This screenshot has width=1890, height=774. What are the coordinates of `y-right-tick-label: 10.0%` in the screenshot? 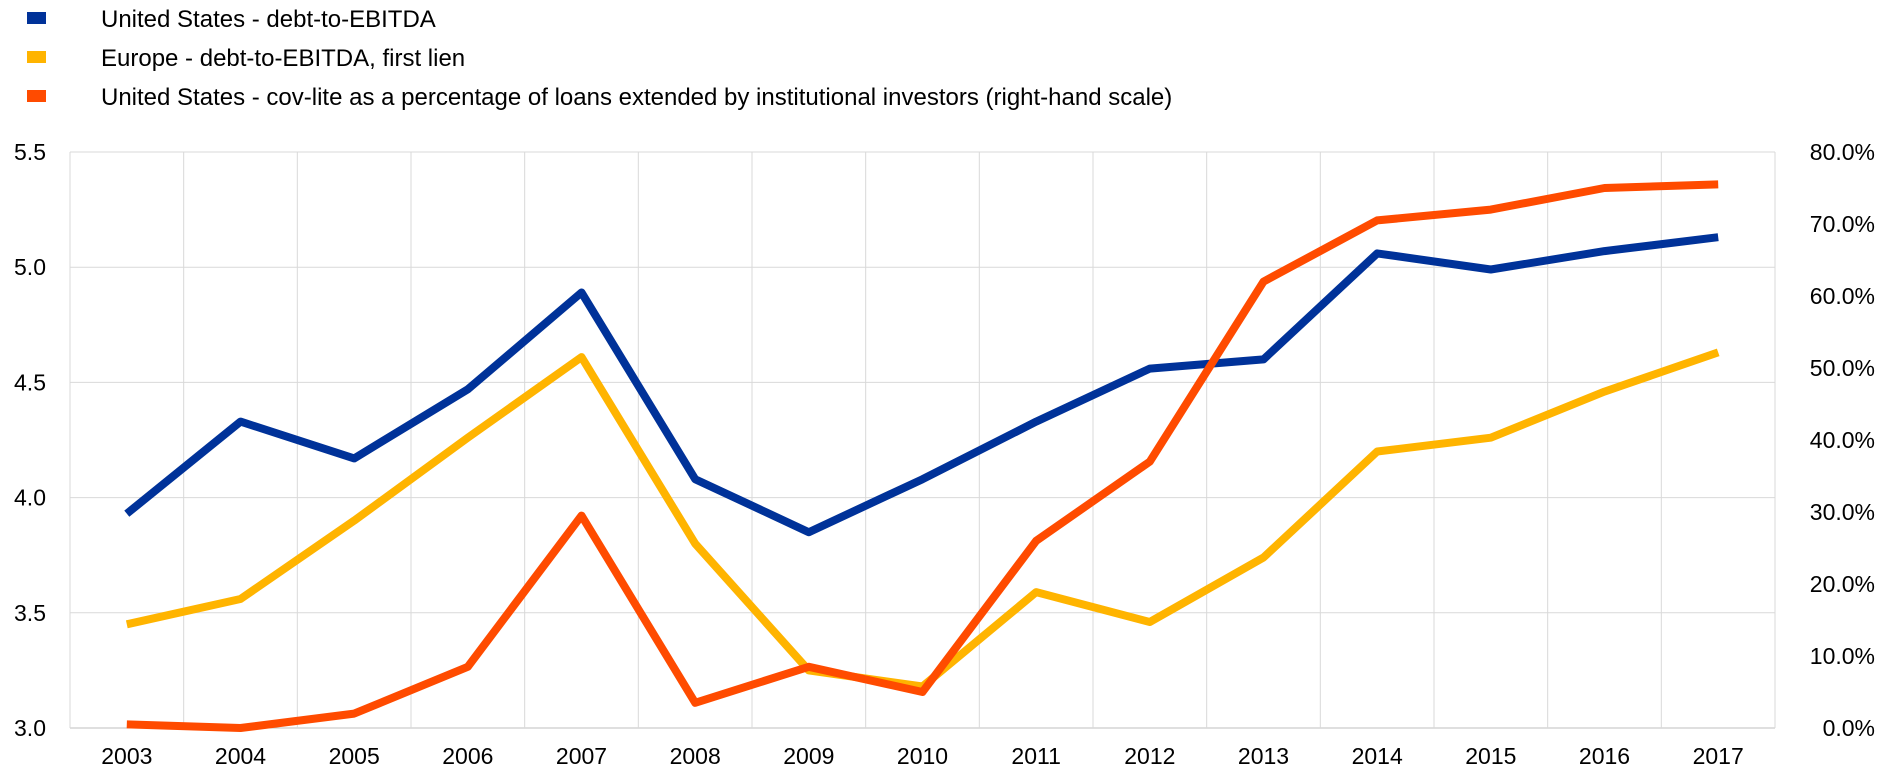 It's located at (1842, 656).